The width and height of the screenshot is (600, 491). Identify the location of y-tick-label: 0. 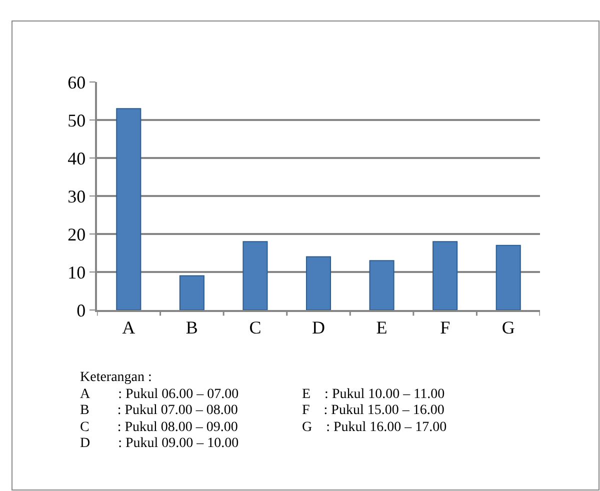
(81, 310).